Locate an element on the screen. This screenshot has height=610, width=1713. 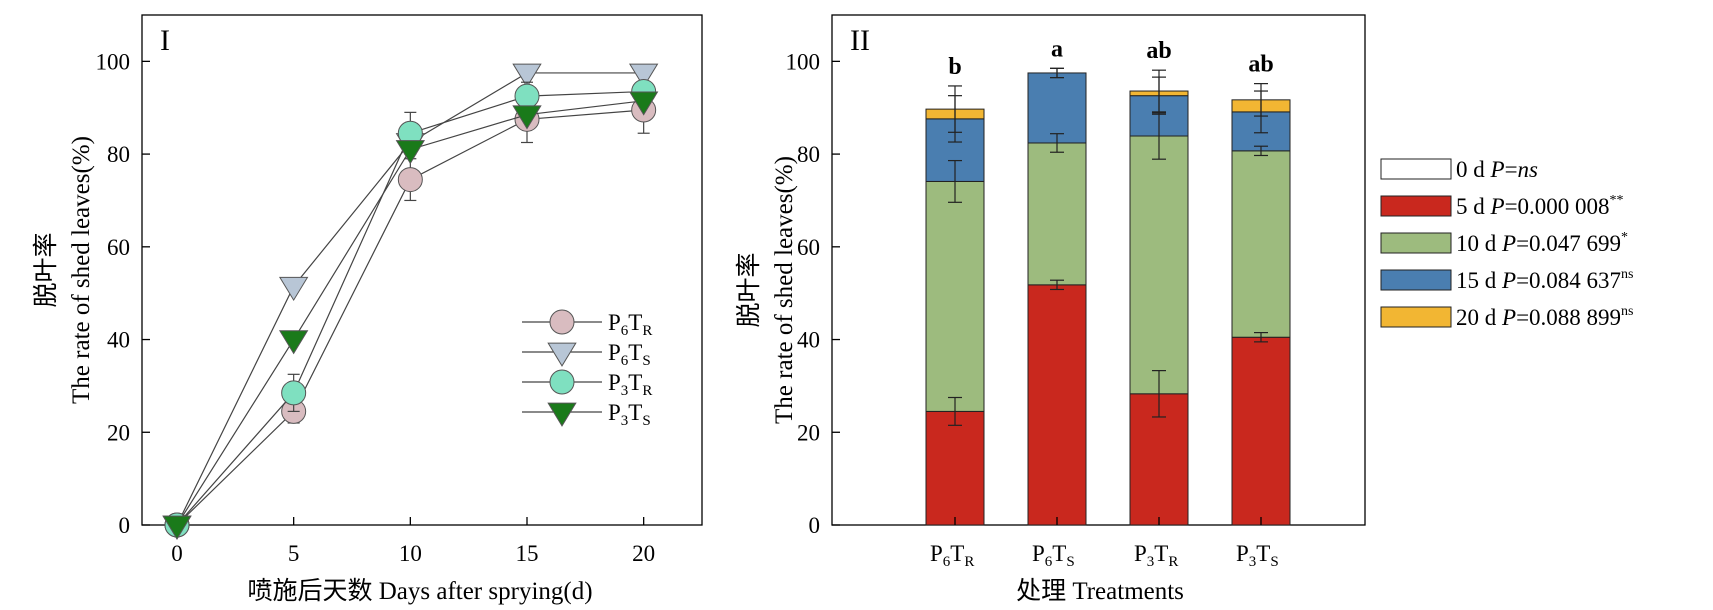
legend-series-name: 15 d is located at coordinates (1479, 280).